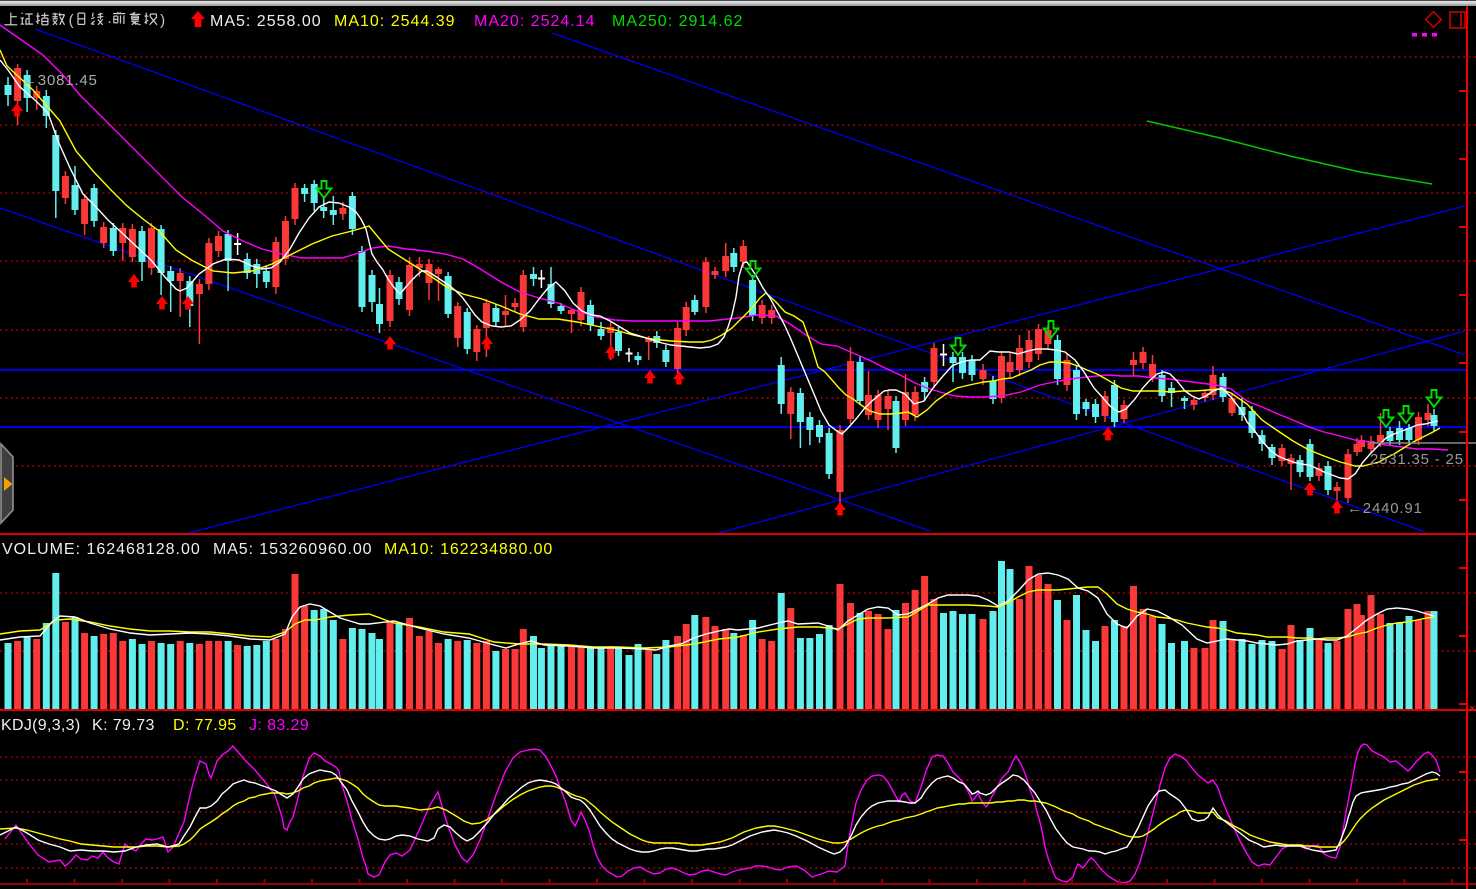 This screenshot has height=889, width=1476. What do you see at coordinates (1417, 459) in the screenshot?
I see `svg-text: 2531.35 - 25` at bounding box center [1417, 459].